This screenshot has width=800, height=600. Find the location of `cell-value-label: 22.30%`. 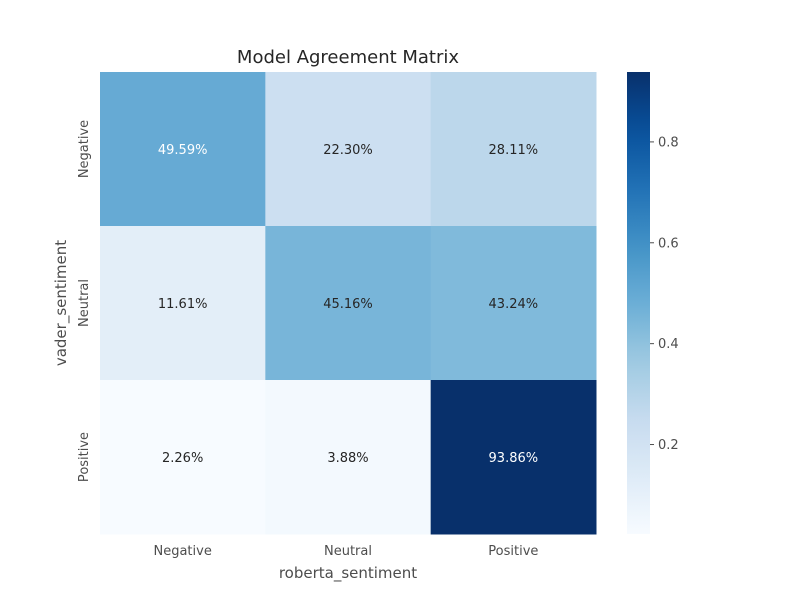

cell-value-label: 22.30% is located at coordinates (348, 150).